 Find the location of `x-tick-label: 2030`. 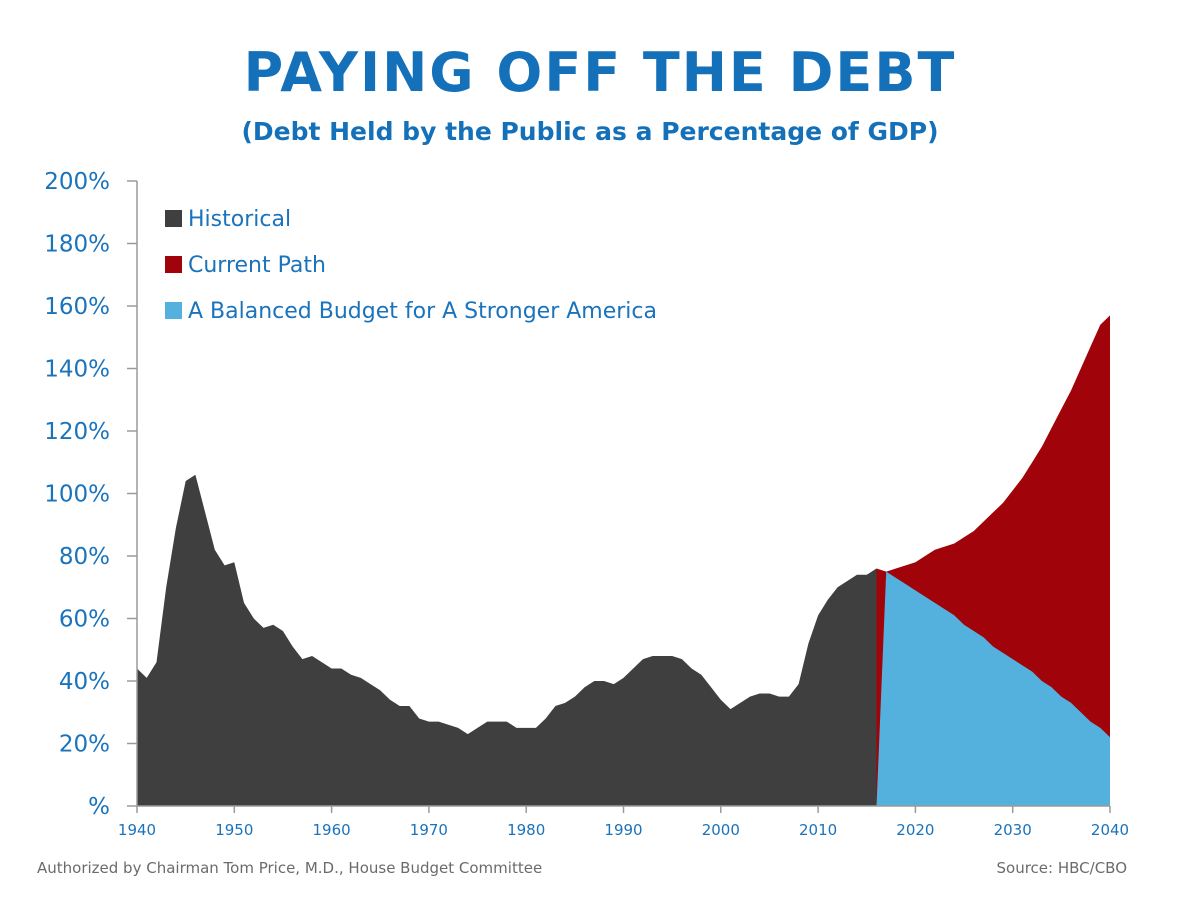

x-tick-label: 2030 is located at coordinates (1013, 830).